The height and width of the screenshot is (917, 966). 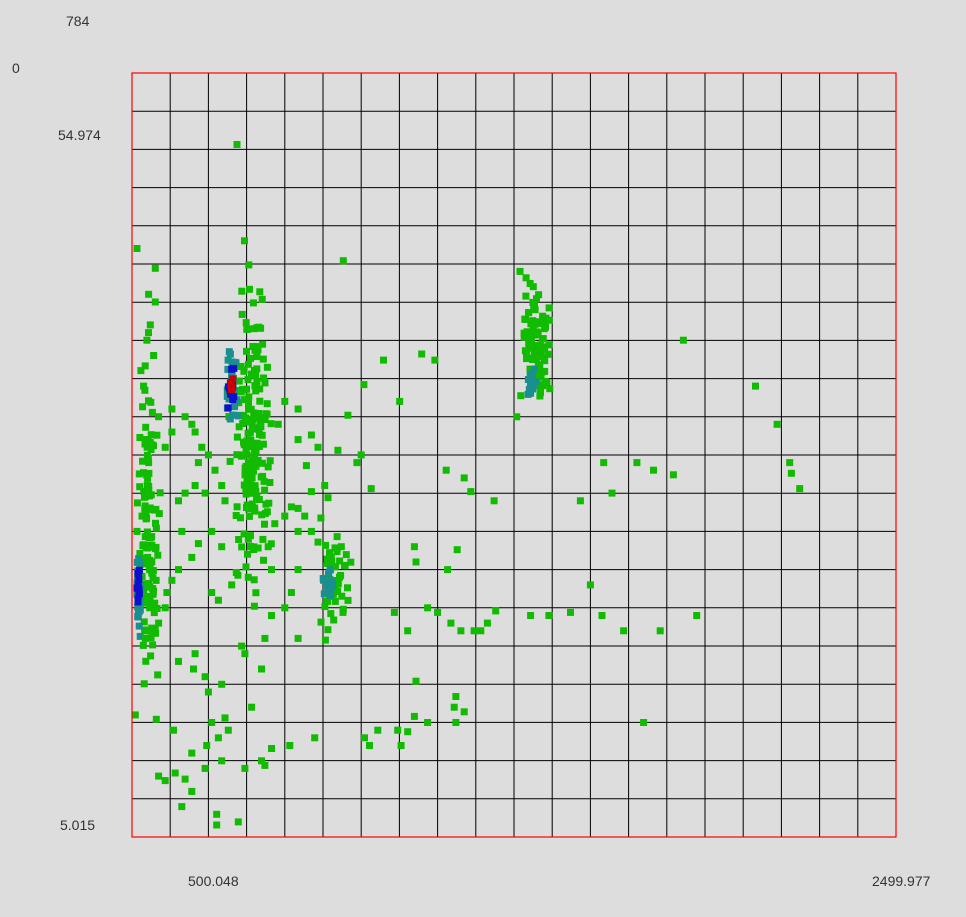 What do you see at coordinates (901, 881) in the screenshot?
I see `x-axis-max-label: 2499.977` at bounding box center [901, 881].